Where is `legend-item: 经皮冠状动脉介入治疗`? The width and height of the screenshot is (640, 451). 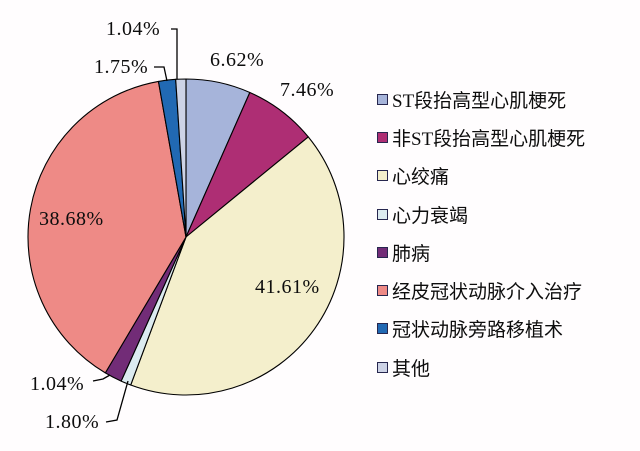 legend-item: 经皮冠状动脉介入治疗 is located at coordinates (481, 290).